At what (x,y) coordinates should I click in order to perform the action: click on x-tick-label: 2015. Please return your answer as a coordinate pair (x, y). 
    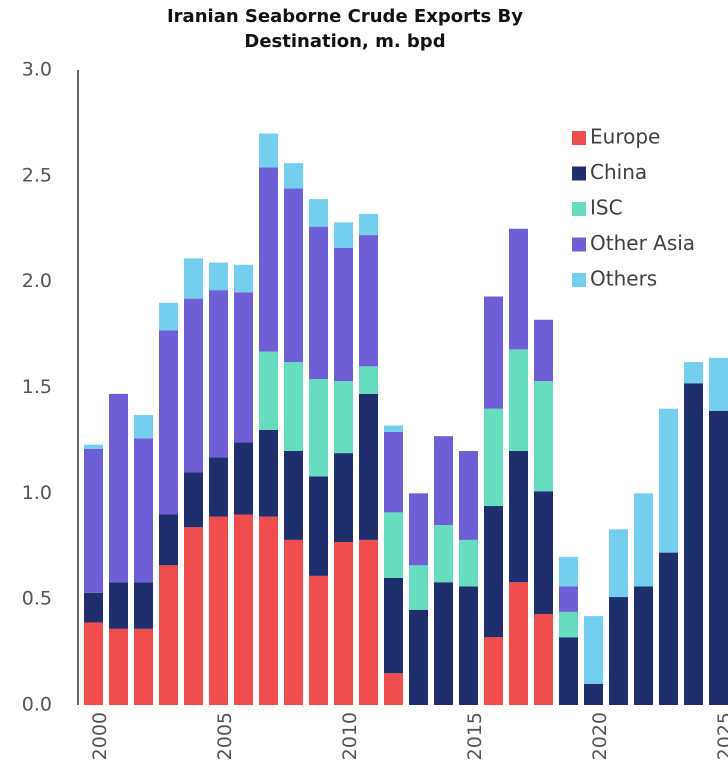
    Looking at the image, I should click on (475, 736).